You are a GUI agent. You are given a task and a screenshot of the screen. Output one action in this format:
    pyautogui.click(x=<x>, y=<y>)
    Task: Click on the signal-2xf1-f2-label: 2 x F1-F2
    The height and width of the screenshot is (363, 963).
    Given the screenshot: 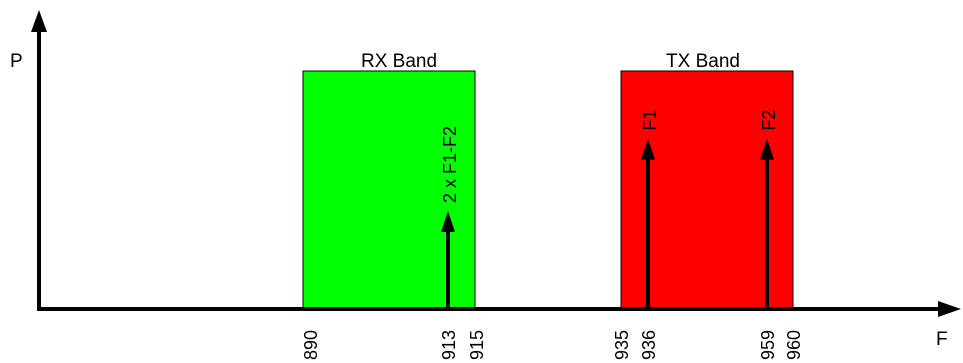 What is the action you would take?
    pyautogui.click(x=450, y=164)
    